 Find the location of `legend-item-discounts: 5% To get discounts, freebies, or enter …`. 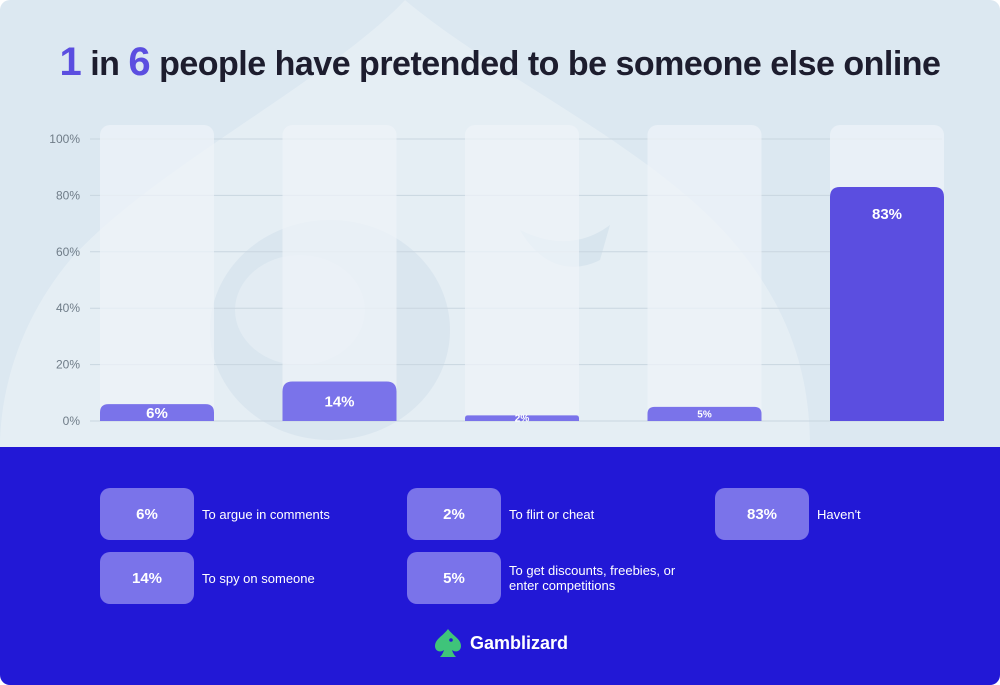

legend-item-discounts: 5% To get discounts, freebies, or enter … is located at coordinates (543, 578).